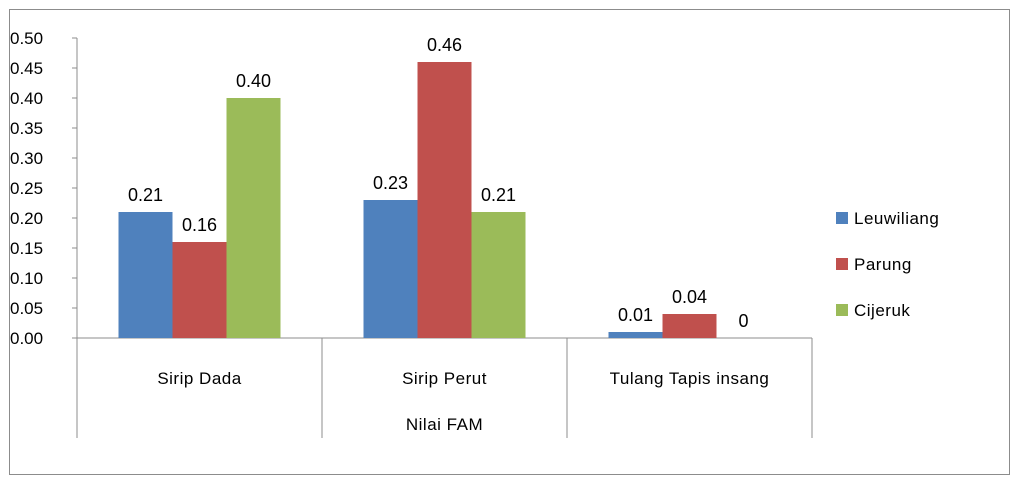  Describe the element at coordinates (26, 38) in the screenshot. I see `y-tick-label: 0.50` at that location.